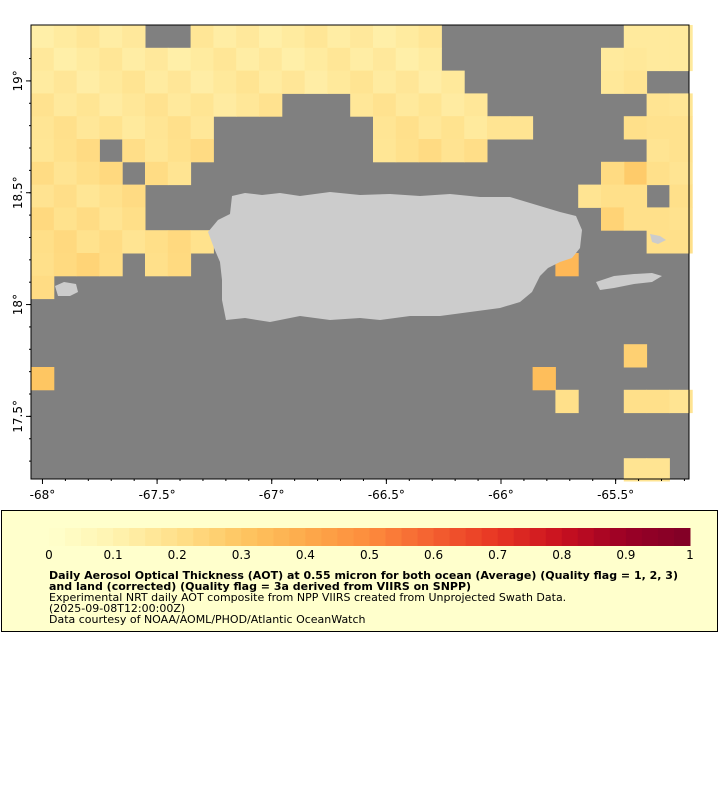 This screenshot has width=720, height=800. Describe the element at coordinates (625, 555) in the screenshot. I see `colorbar-tick-label: 0.9` at that location.